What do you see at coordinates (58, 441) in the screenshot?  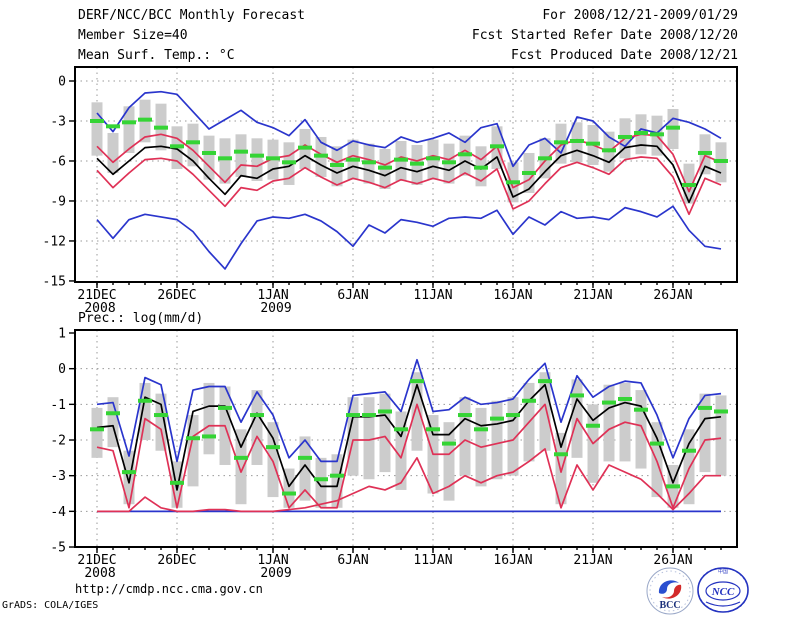 I see `y-tick-label: -2` at bounding box center [58, 441].